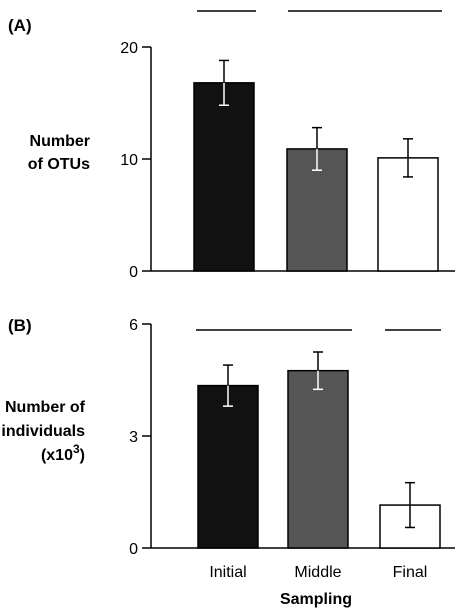  I want to click on panel-a-bar-initial, so click(224, 177).